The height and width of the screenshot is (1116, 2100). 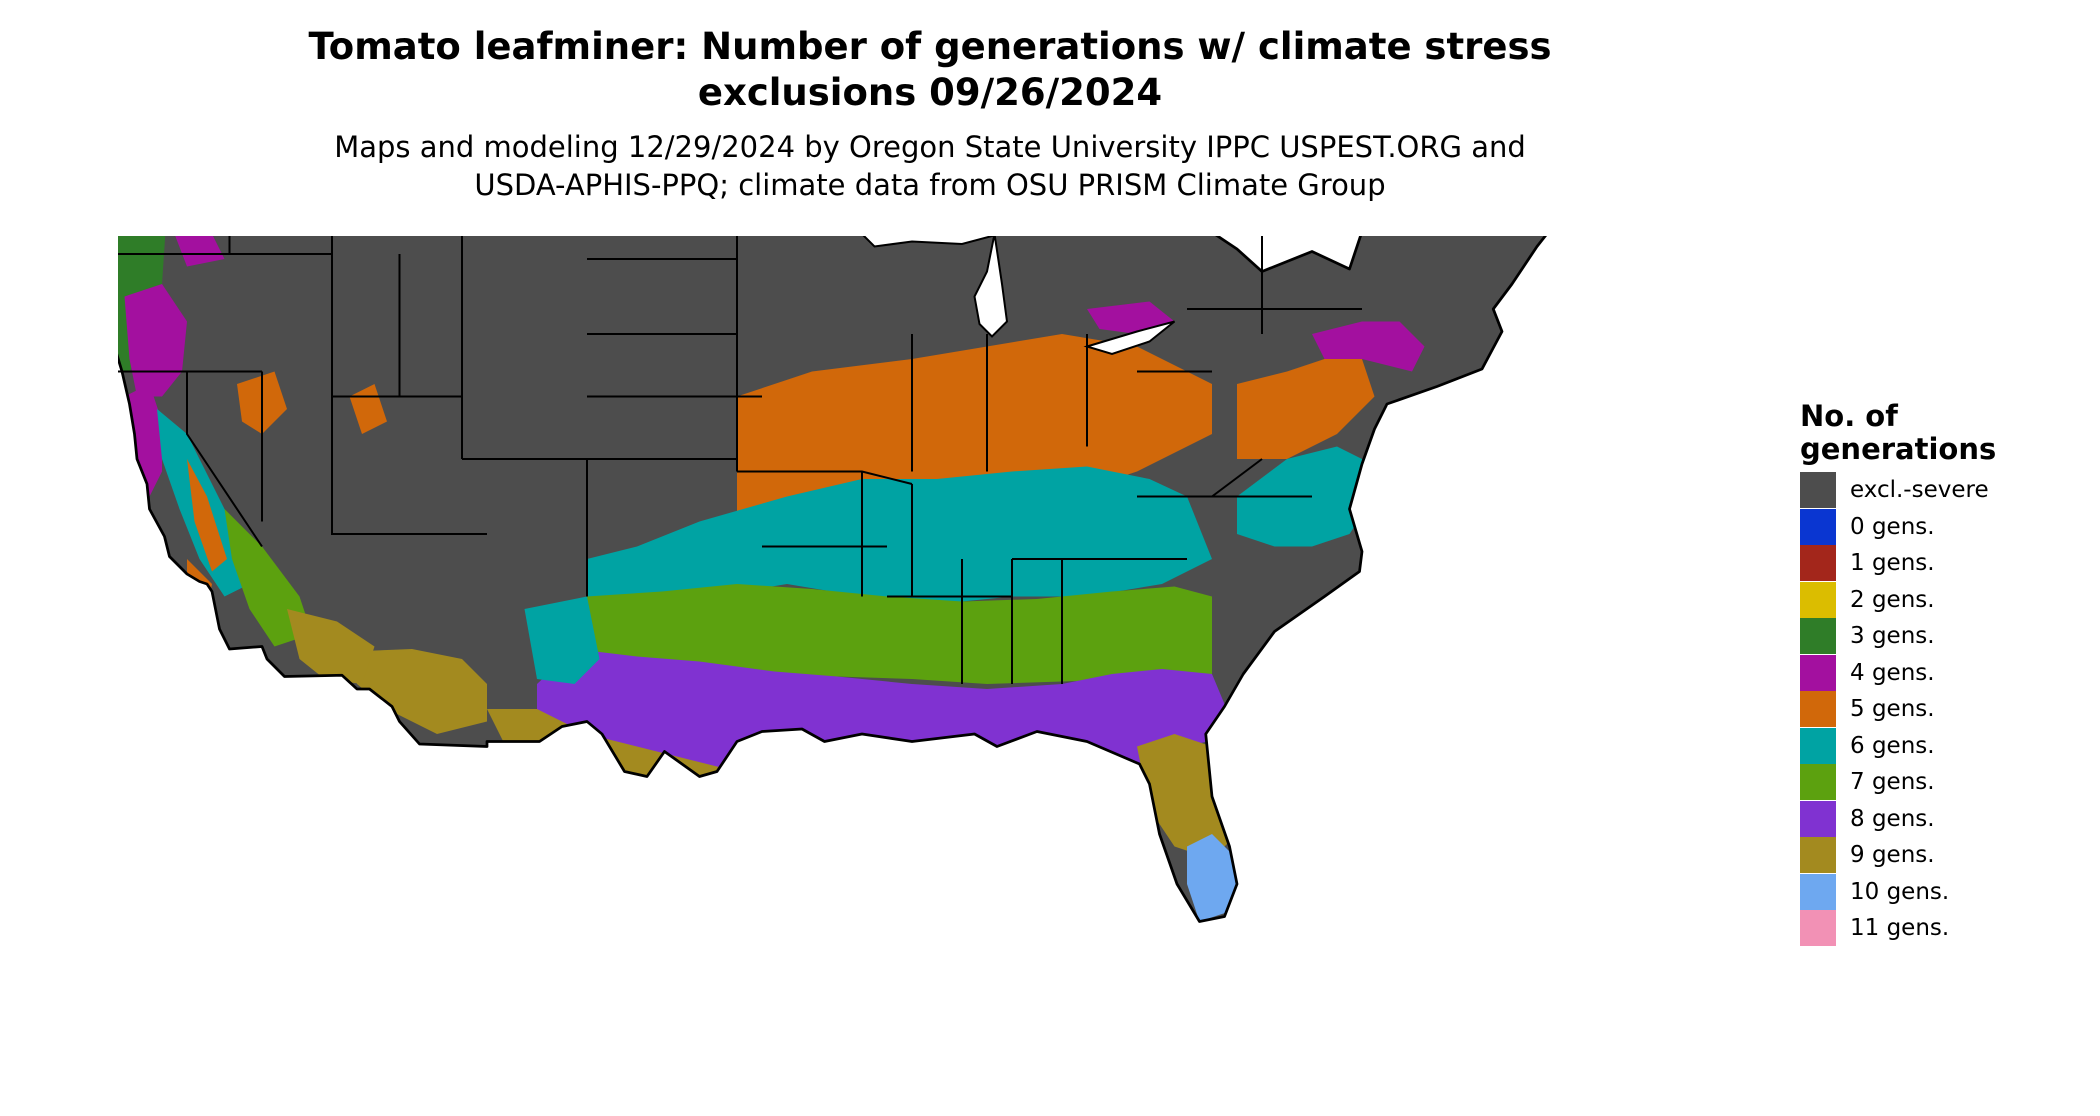 What do you see at coordinates (207, 534) in the screenshot?
I see `california-5-gens` at bounding box center [207, 534].